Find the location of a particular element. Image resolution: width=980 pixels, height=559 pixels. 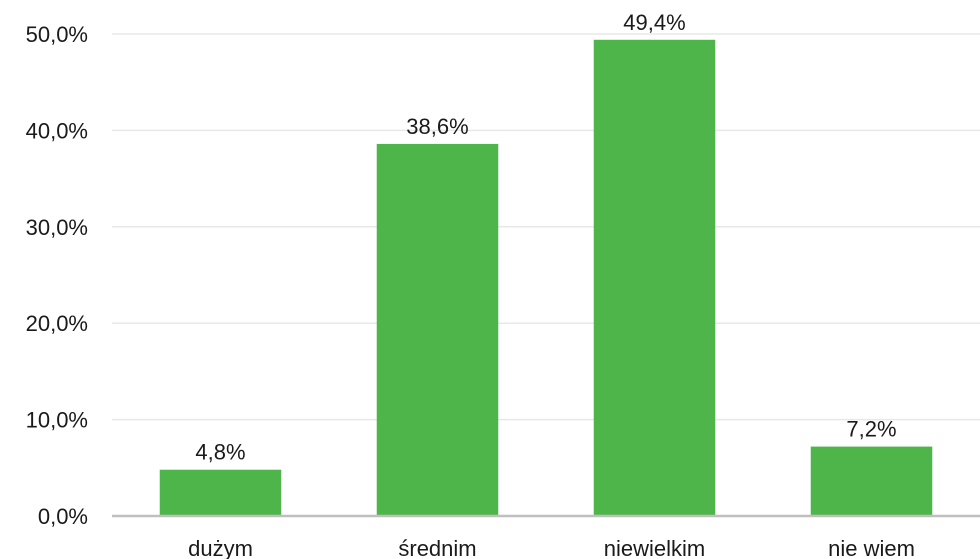

y-tick-label: 20,0% is located at coordinates (57, 323).